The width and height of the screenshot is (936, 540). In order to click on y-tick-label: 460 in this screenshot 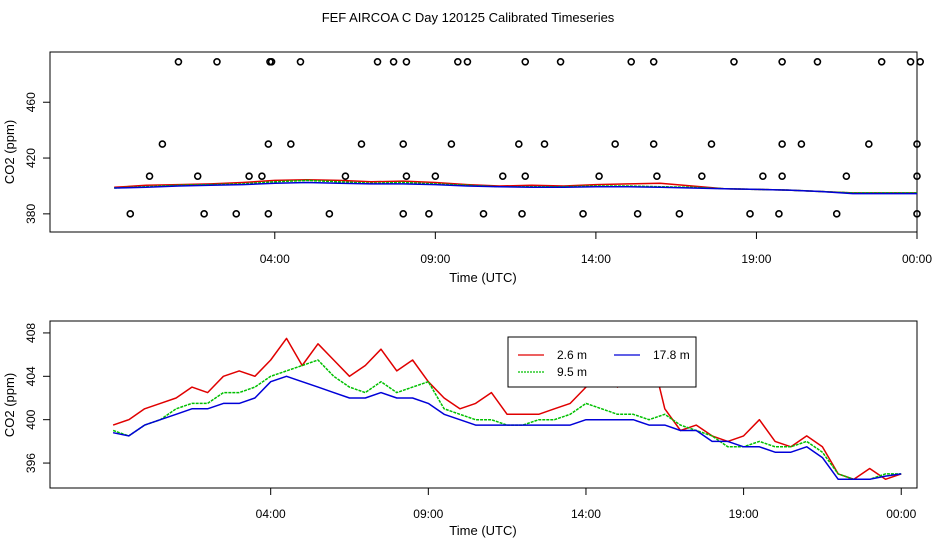, I will do `click(31, 102)`.